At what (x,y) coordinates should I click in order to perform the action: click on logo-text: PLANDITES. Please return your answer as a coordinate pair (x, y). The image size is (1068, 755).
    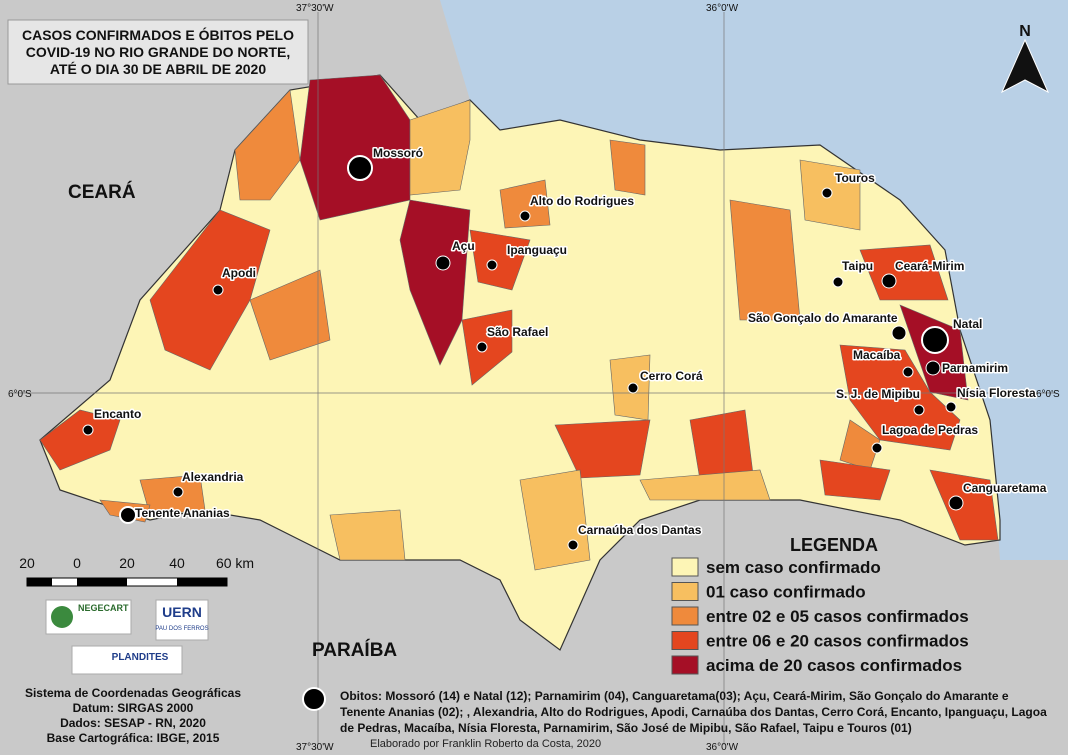
    Looking at the image, I should click on (140, 657).